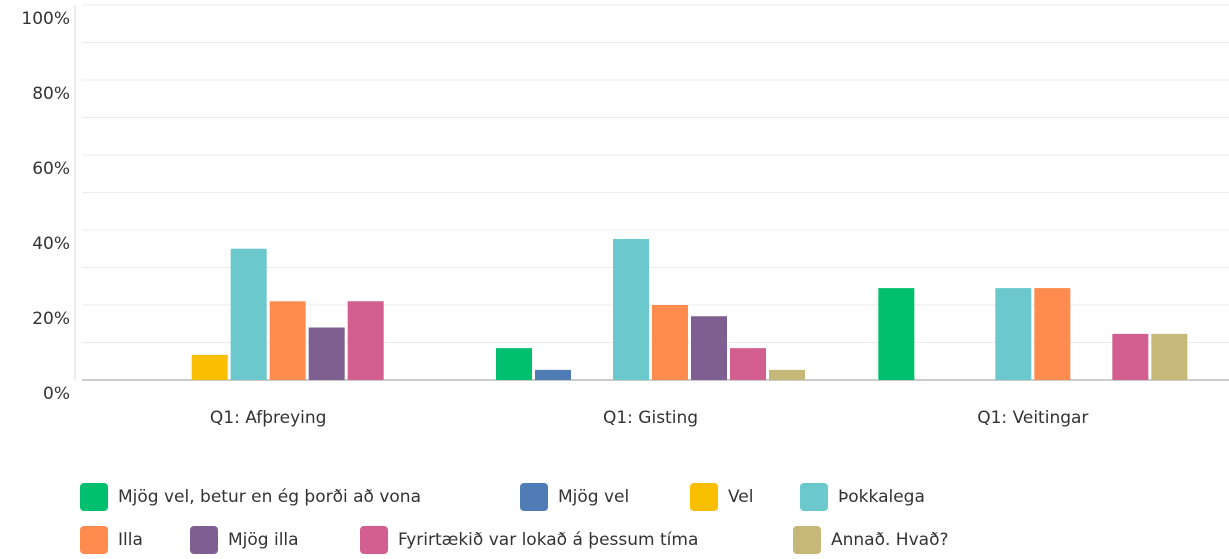  Describe the element at coordinates (1032, 418) in the screenshot. I see `x-tick-label: Q1: Veitingar` at that location.